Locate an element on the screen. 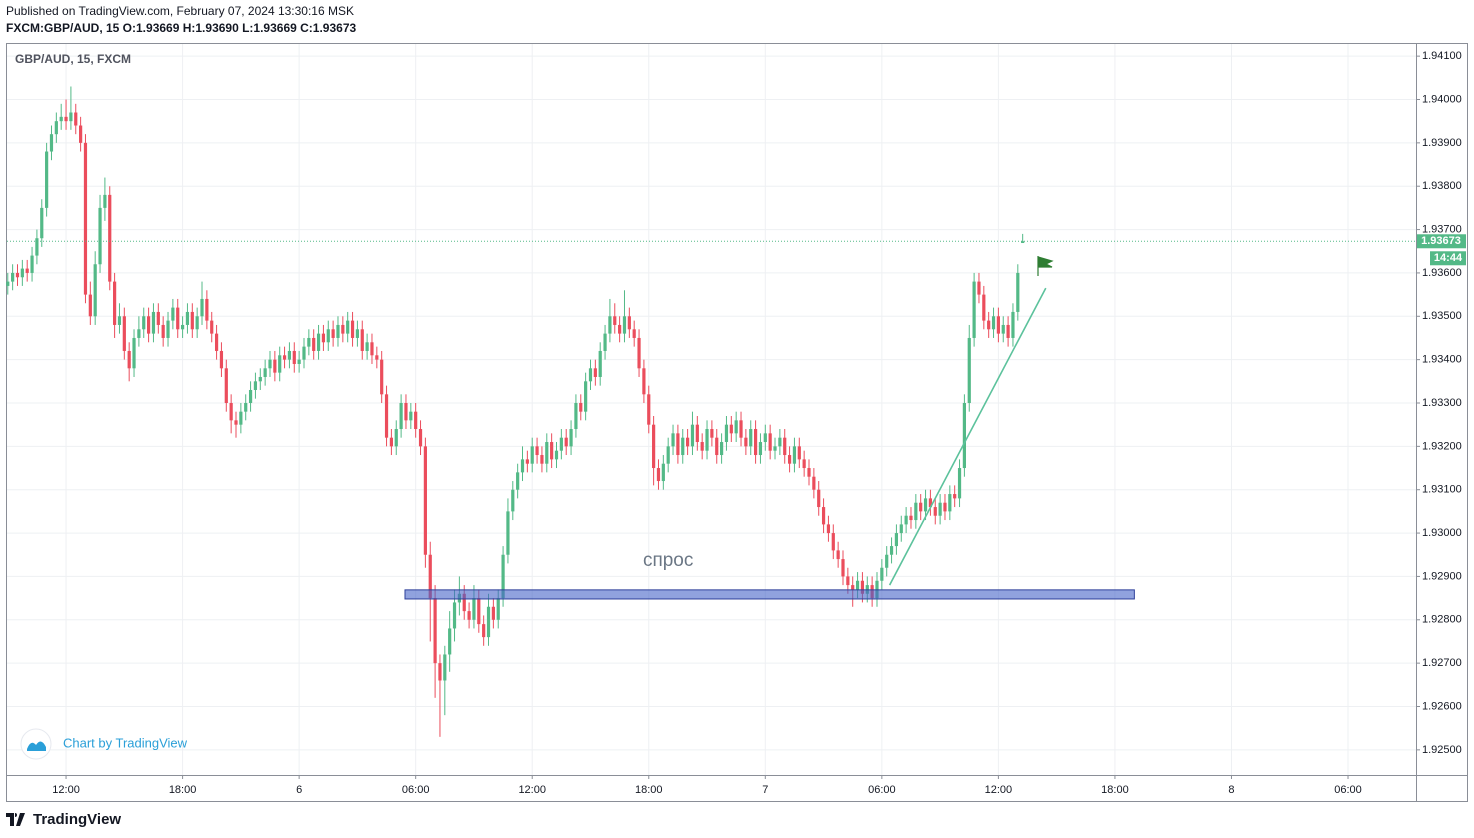 The image size is (1474, 838). y-tick-label: 1.92800 is located at coordinates (1442, 620).